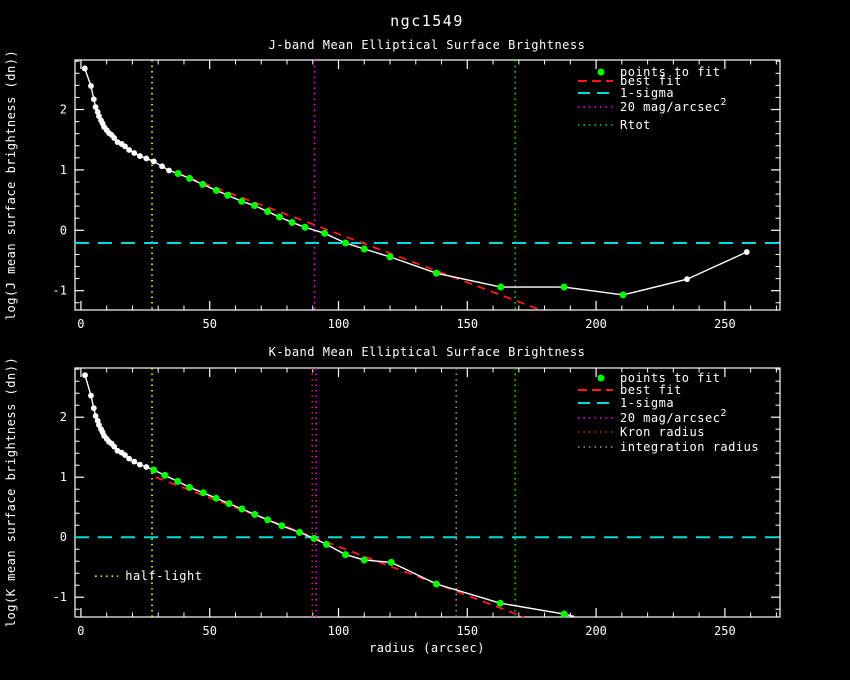  Describe the element at coordinates (427, 21) in the screenshot. I see `main-title: ngc1549` at that location.